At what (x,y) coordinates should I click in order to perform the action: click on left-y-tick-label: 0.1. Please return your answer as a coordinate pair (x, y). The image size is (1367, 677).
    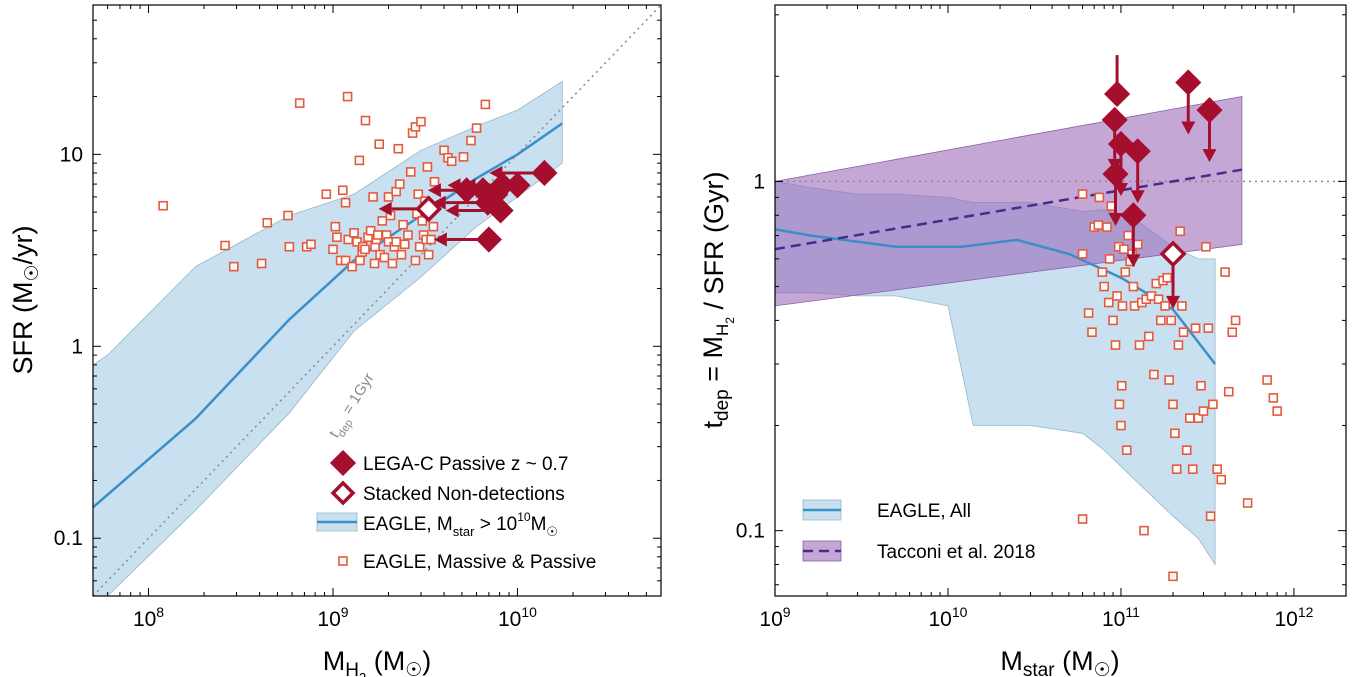
    Looking at the image, I should click on (68, 538).